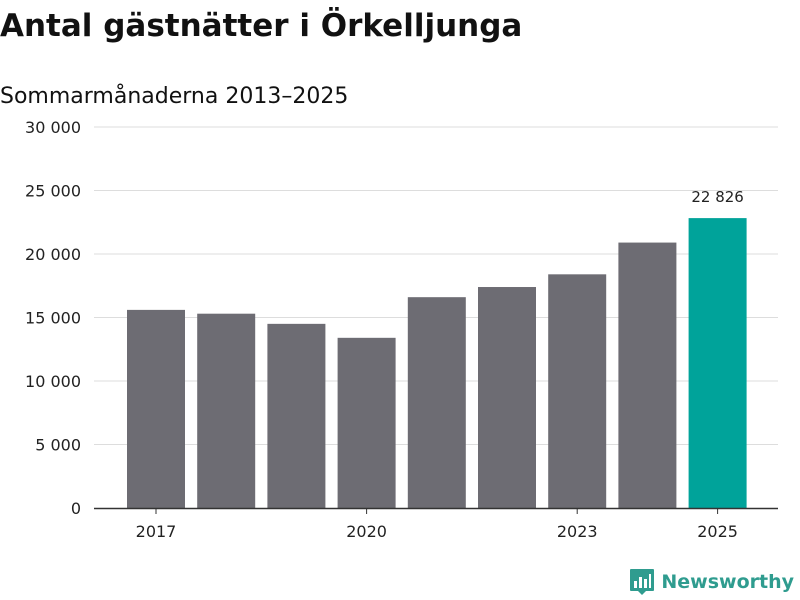 The image size is (800, 600). Describe the element at coordinates (53, 381) in the screenshot. I see `y-tick-label: 10 000` at that location.